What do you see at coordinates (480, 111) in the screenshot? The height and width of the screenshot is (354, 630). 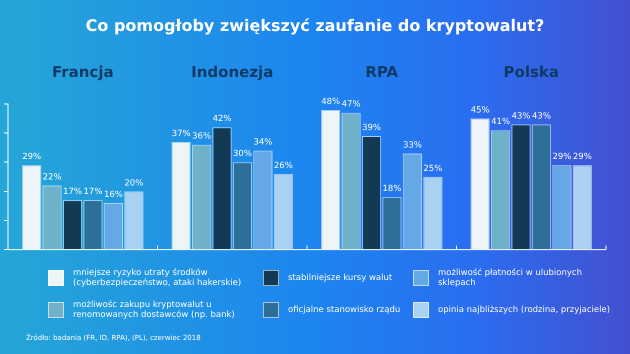 I see `data-label: 45%` at bounding box center [480, 111].